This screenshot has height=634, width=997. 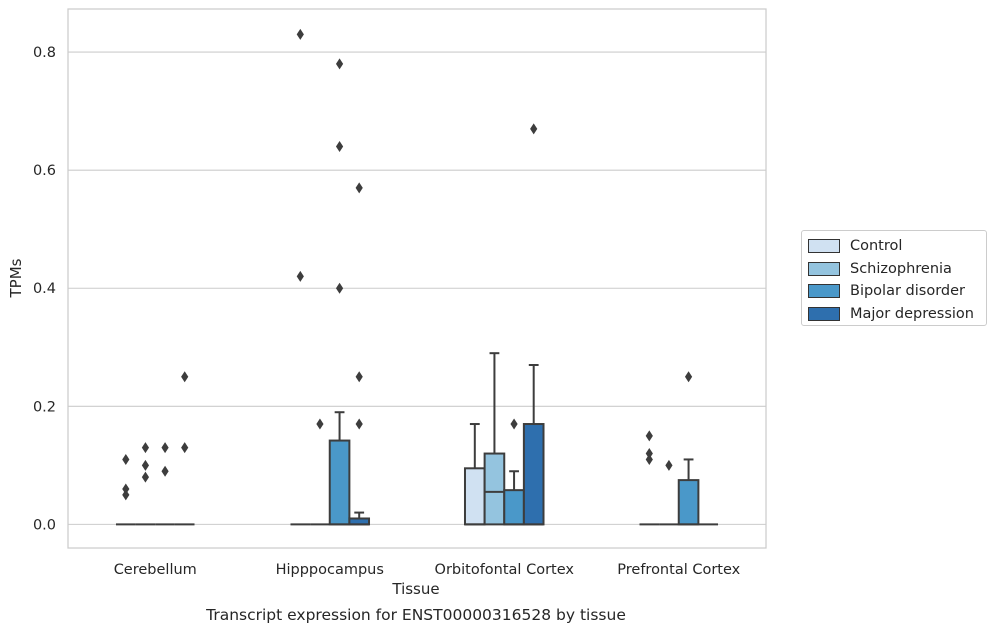 What do you see at coordinates (876, 246) in the screenshot?
I see `legend-label-control: Control` at bounding box center [876, 246].